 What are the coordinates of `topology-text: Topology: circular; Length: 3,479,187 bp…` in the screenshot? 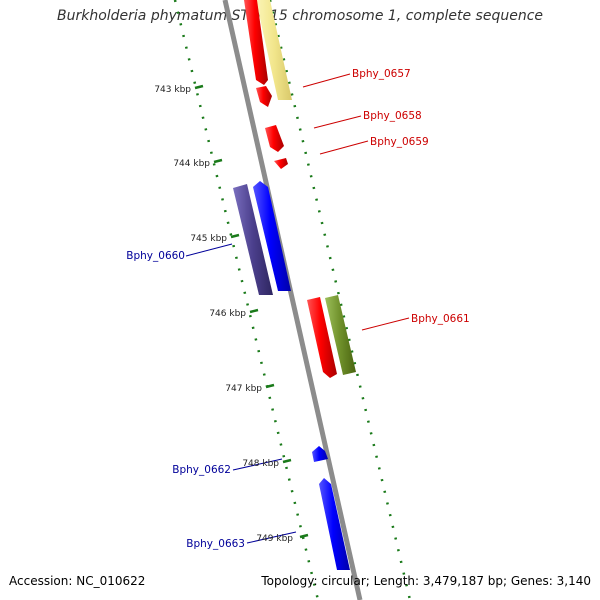 It's located at (426, 581).